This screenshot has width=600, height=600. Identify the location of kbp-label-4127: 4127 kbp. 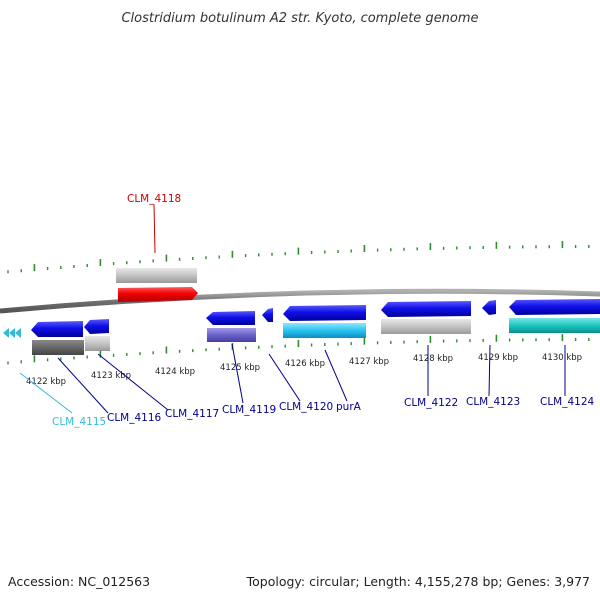
(369, 362).